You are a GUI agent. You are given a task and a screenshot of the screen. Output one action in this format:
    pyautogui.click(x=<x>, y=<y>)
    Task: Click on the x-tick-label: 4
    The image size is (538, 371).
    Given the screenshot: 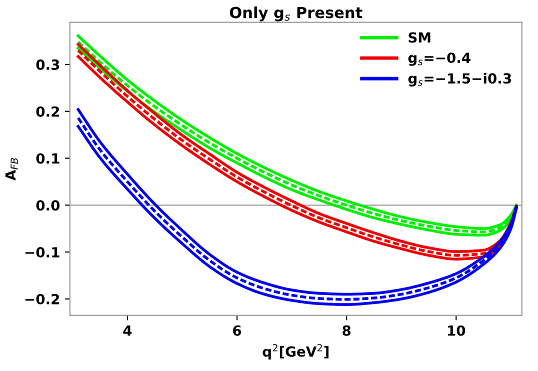 What is the action you would take?
    pyautogui.click(x=127, y=331)
    